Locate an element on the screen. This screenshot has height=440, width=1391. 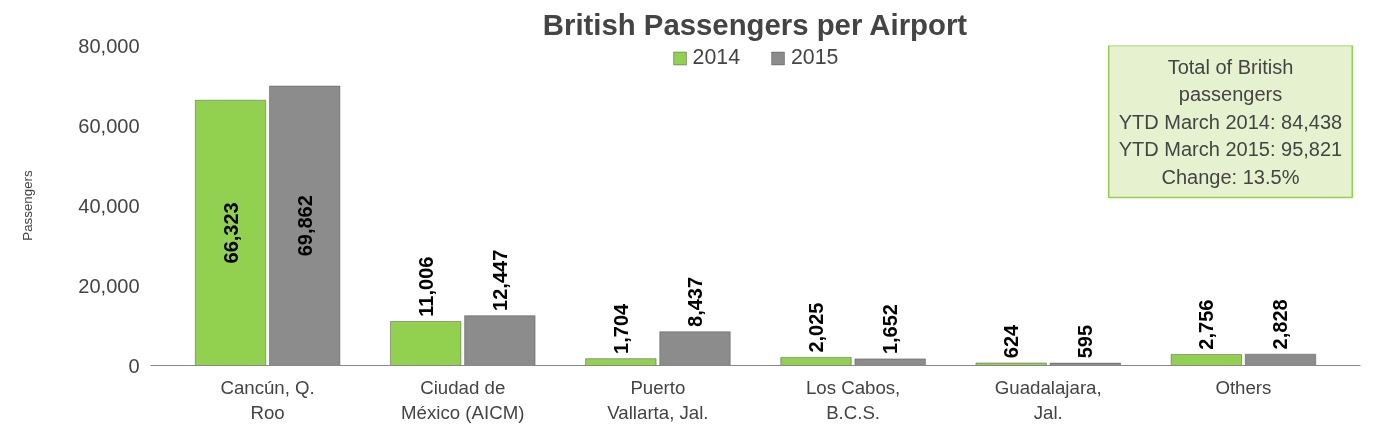
y-tick-label: 40,000 is located at coordinates (109, 205).